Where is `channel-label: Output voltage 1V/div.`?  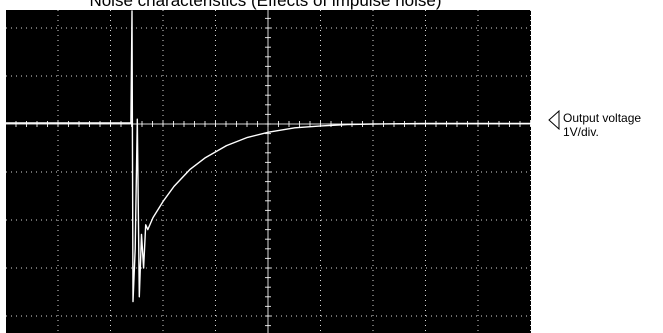
channel-label: Output voltage 1V/div. is located at coordinates (602, 125).